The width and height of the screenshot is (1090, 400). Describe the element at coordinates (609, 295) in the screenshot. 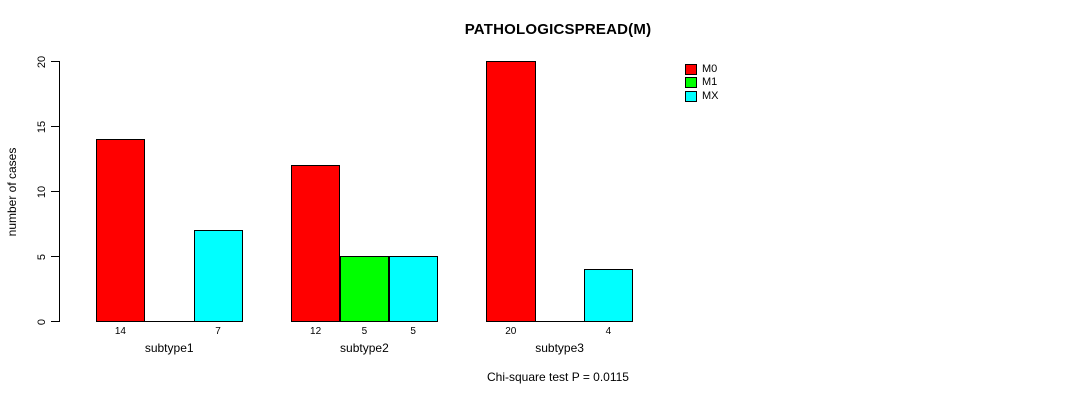

I see `bar-MX-subtype3` at that location.